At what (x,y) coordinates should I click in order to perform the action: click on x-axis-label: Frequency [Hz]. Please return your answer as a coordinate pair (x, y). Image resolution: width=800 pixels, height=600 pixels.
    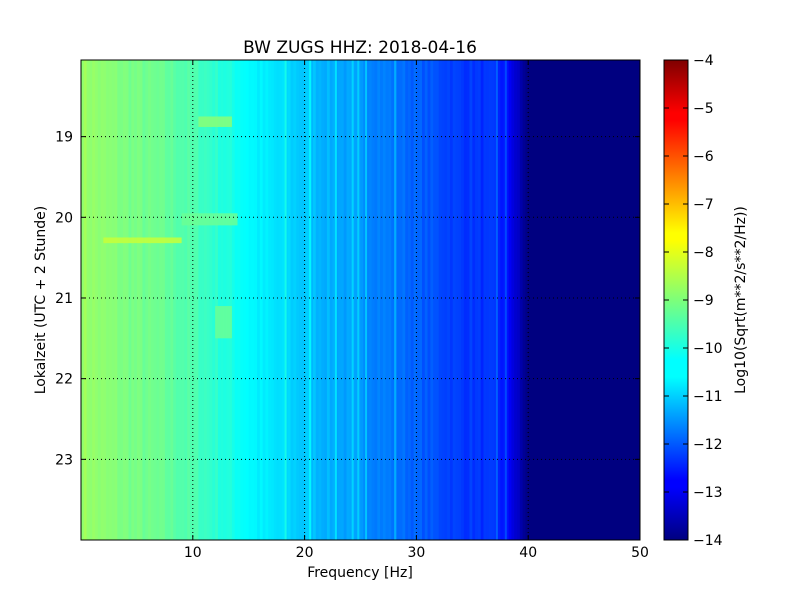
    Looking at the image, I should click on (360, 573).